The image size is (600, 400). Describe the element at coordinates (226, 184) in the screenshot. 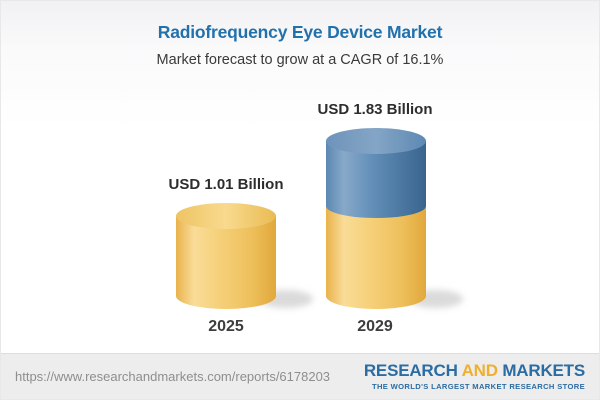

I see `value-label-2025: USD 1.01 Billion` at that location.